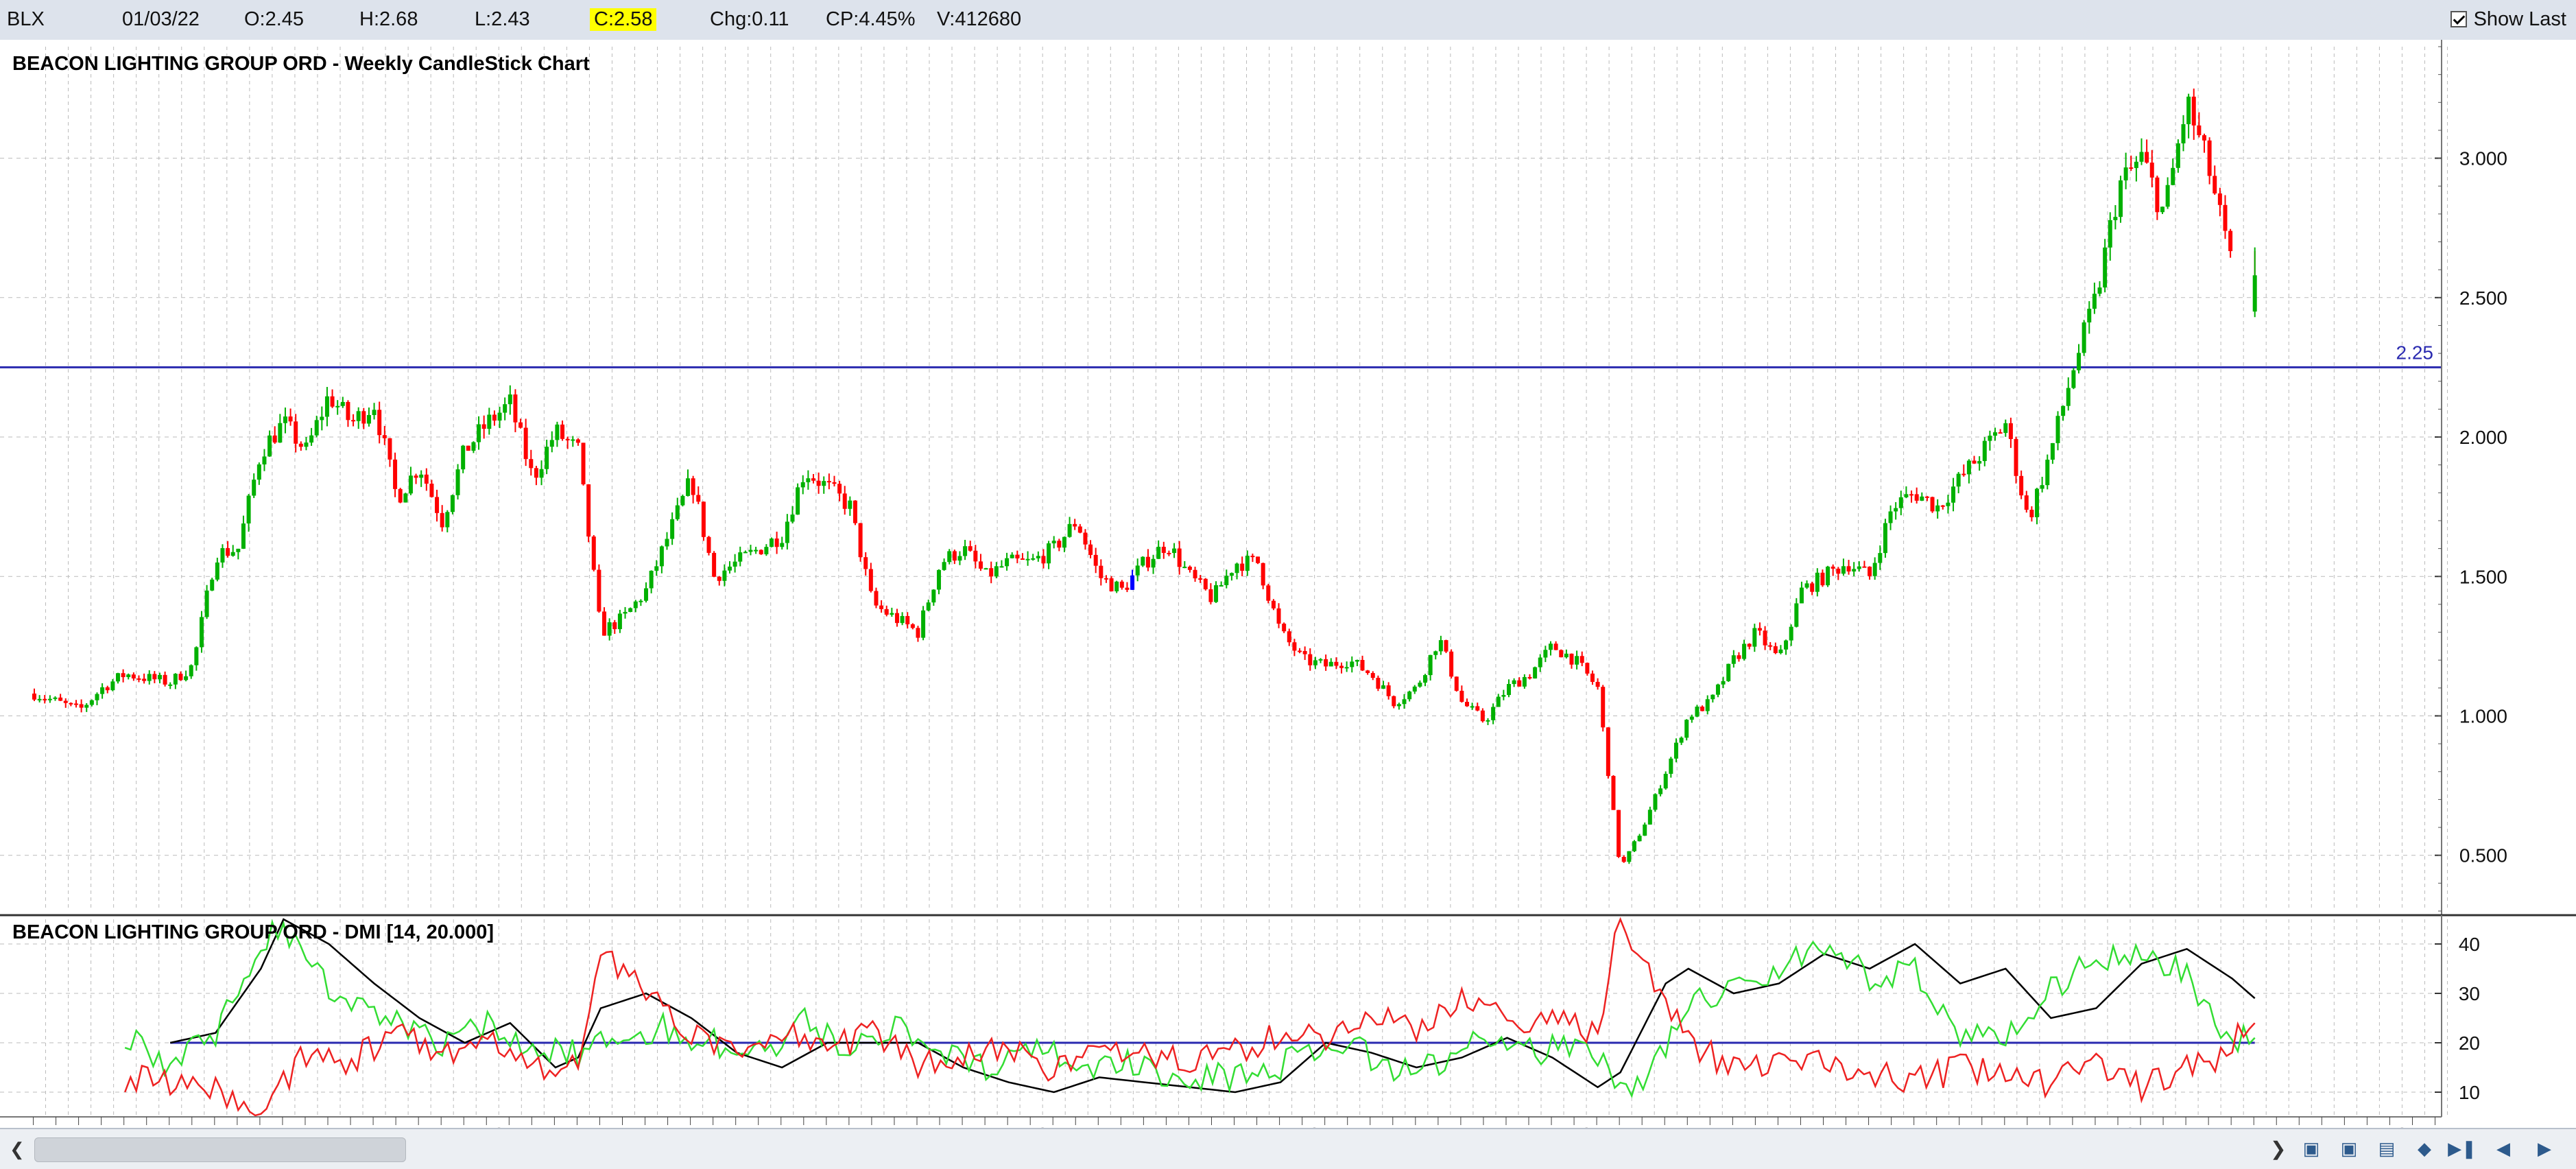 Image resolution: width=2576 pixels, height=1169 pixels. Describe the element at coordinates (2311, 1148) in the screenshot. I see `zoom-in-icon: ▣` at that location.